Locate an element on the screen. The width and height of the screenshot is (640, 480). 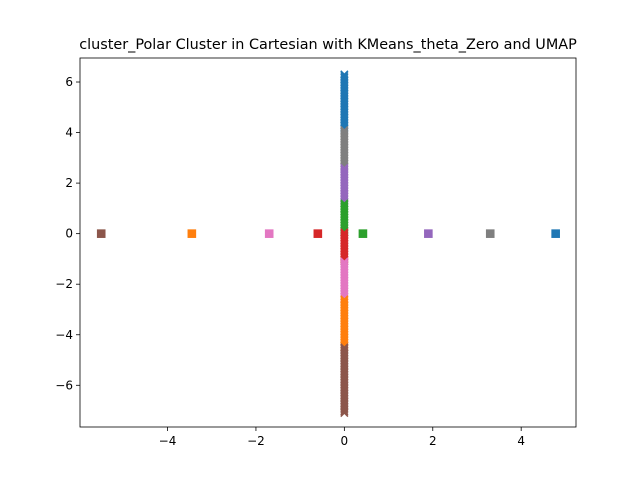
y-tick-label: −4 is located at coordinates (64, 335).